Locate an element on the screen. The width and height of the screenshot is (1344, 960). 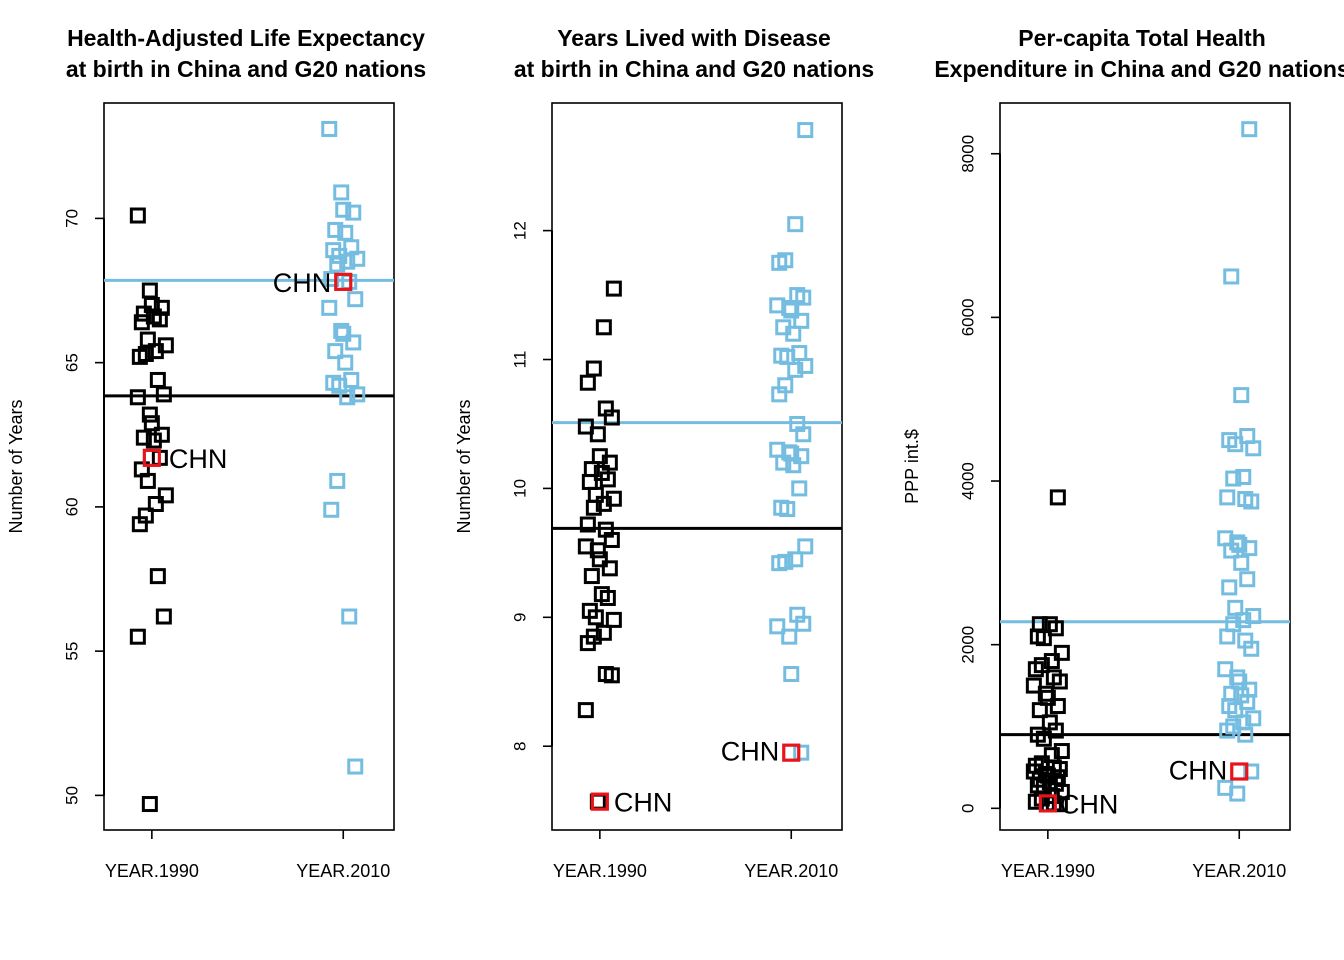
chart-title-line1: Per-capita Total Health is located at coordinates (1142, 38).